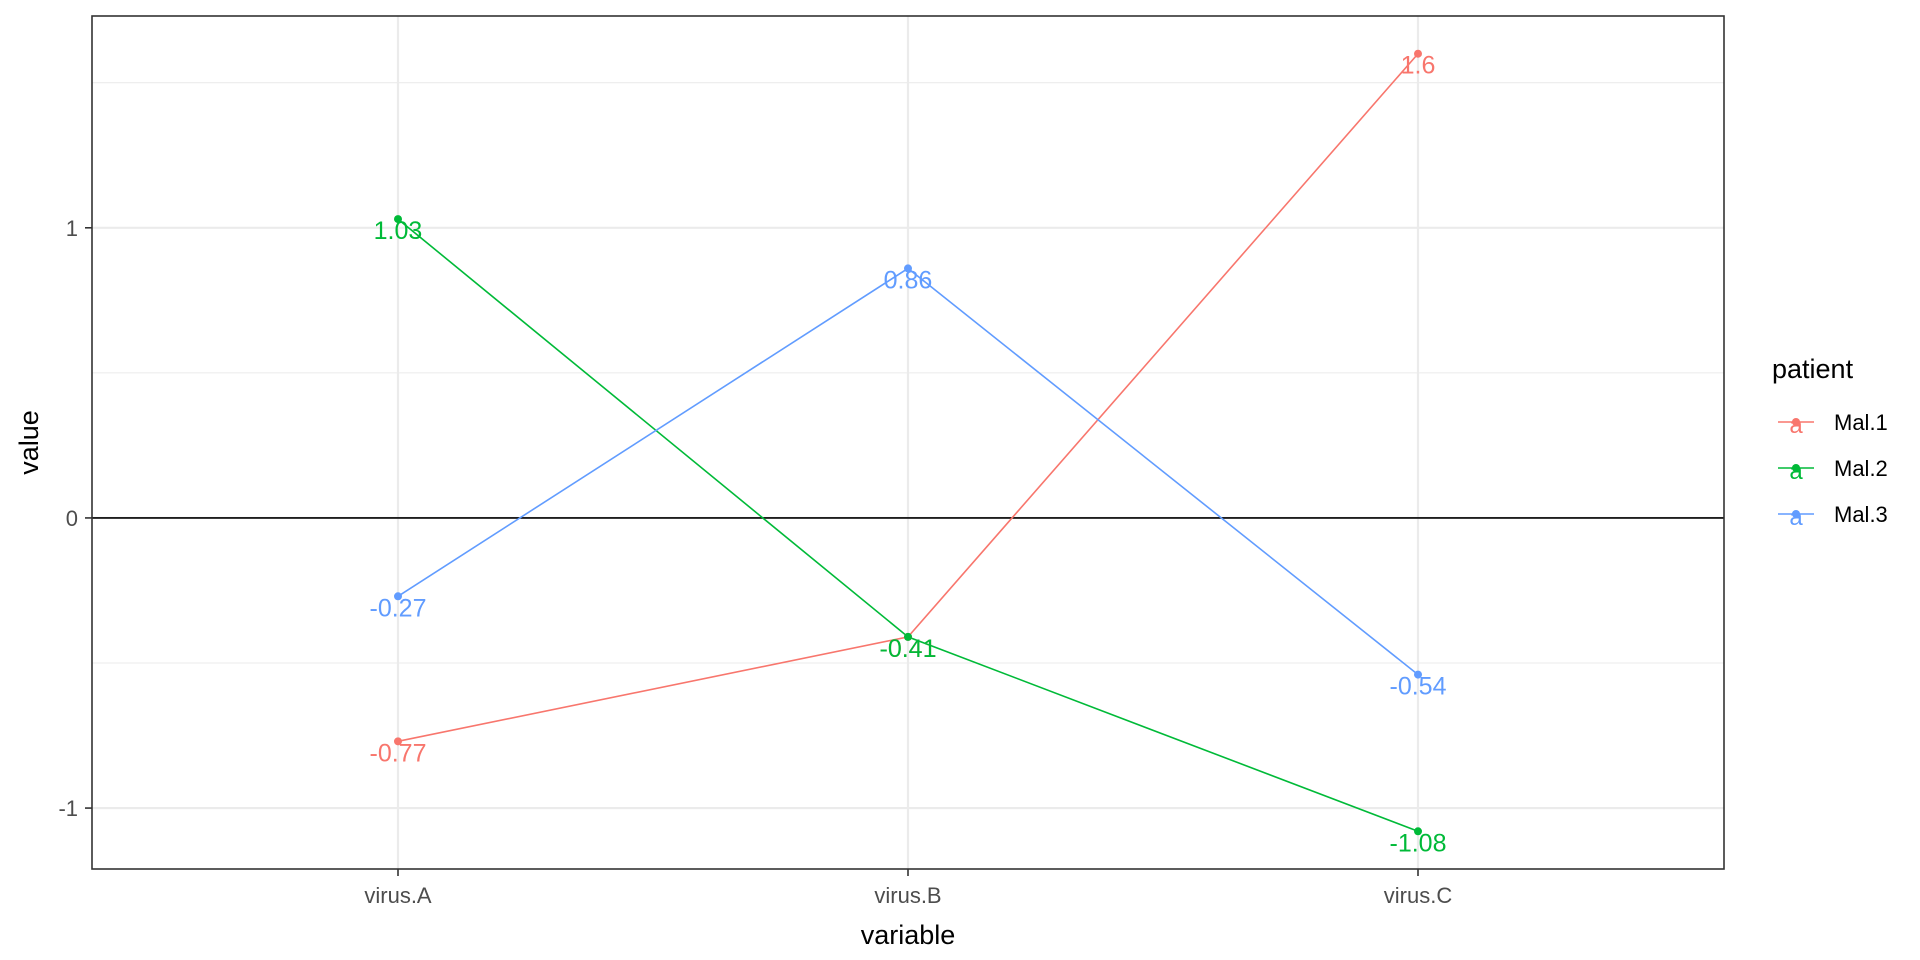 The height and width of the screenshot is (960, 1920). I want to click on legend: patient a Mal.1 a Mal.2 a Mal.3, so click(1830, 442).